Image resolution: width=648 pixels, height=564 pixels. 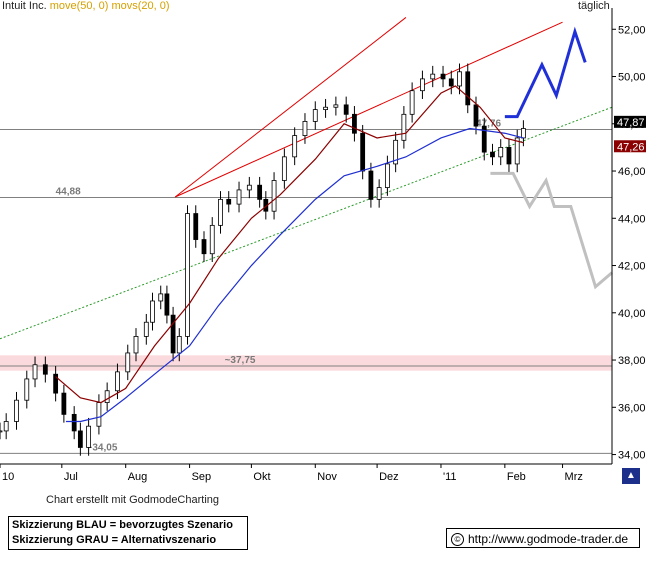 What do you see at coordinates (457, 540) in the screenshot?
I see `copyright-icon: ©` at bounding box center [457, 540].